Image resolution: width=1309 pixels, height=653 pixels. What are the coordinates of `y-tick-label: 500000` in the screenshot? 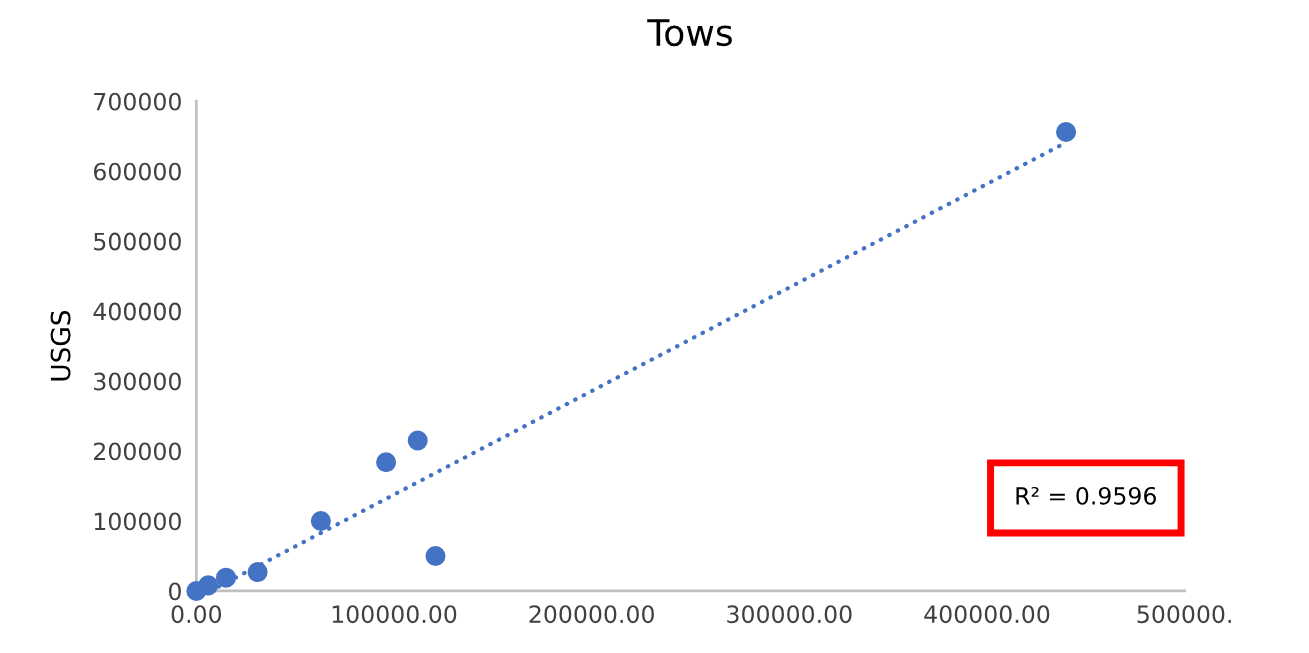 It's located at (137, 241).